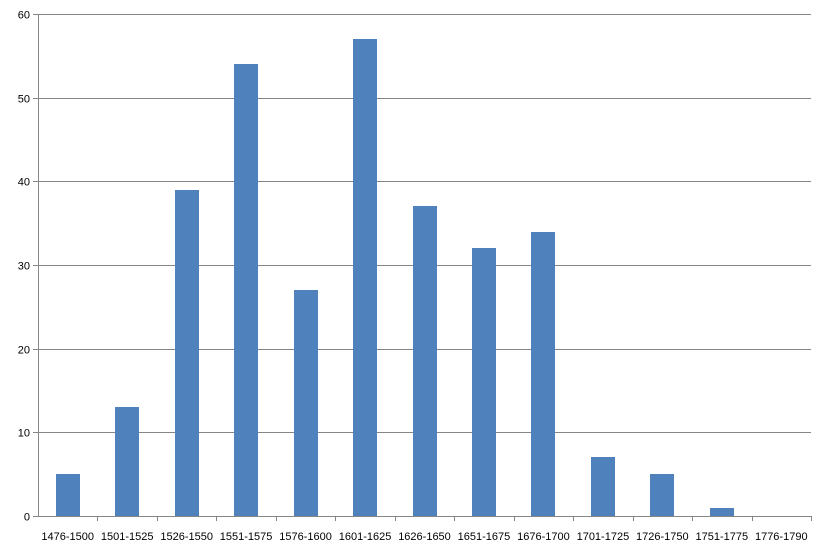  Describe the element at coordinates (484, 537) in the screenshot. I see `x-tick-label: 1651-1675` at that location.